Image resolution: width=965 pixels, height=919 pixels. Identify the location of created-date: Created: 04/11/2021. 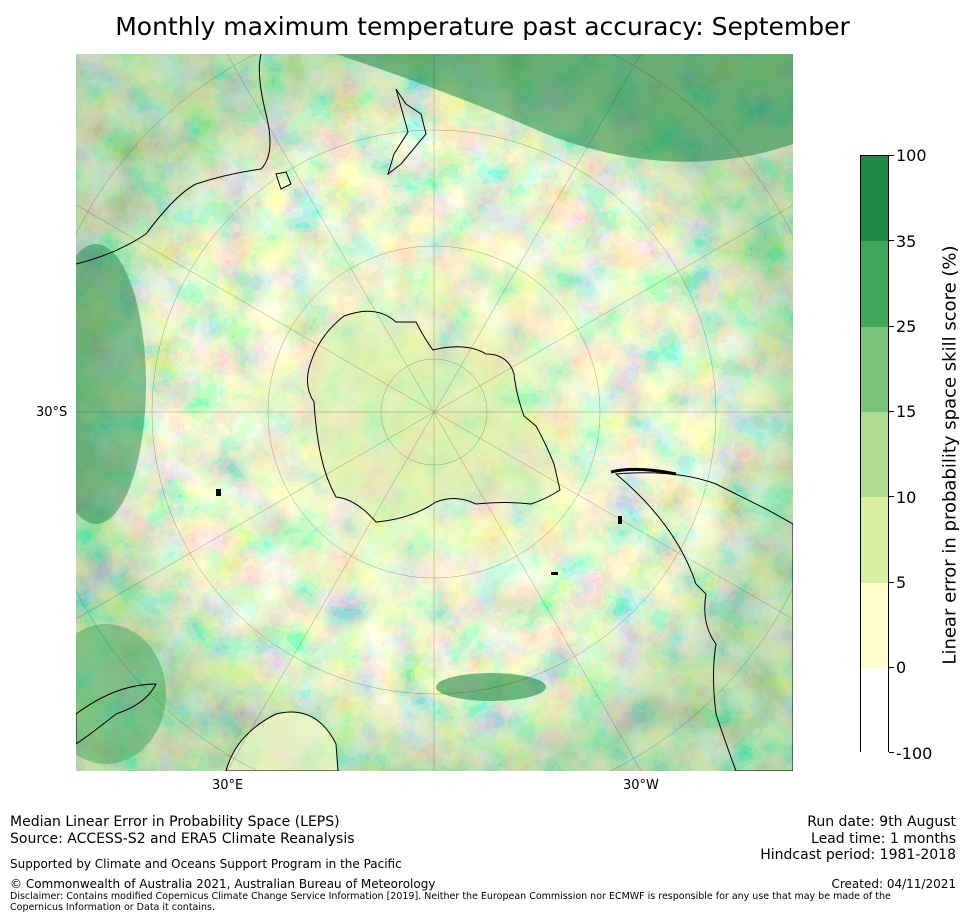
(893, 884).